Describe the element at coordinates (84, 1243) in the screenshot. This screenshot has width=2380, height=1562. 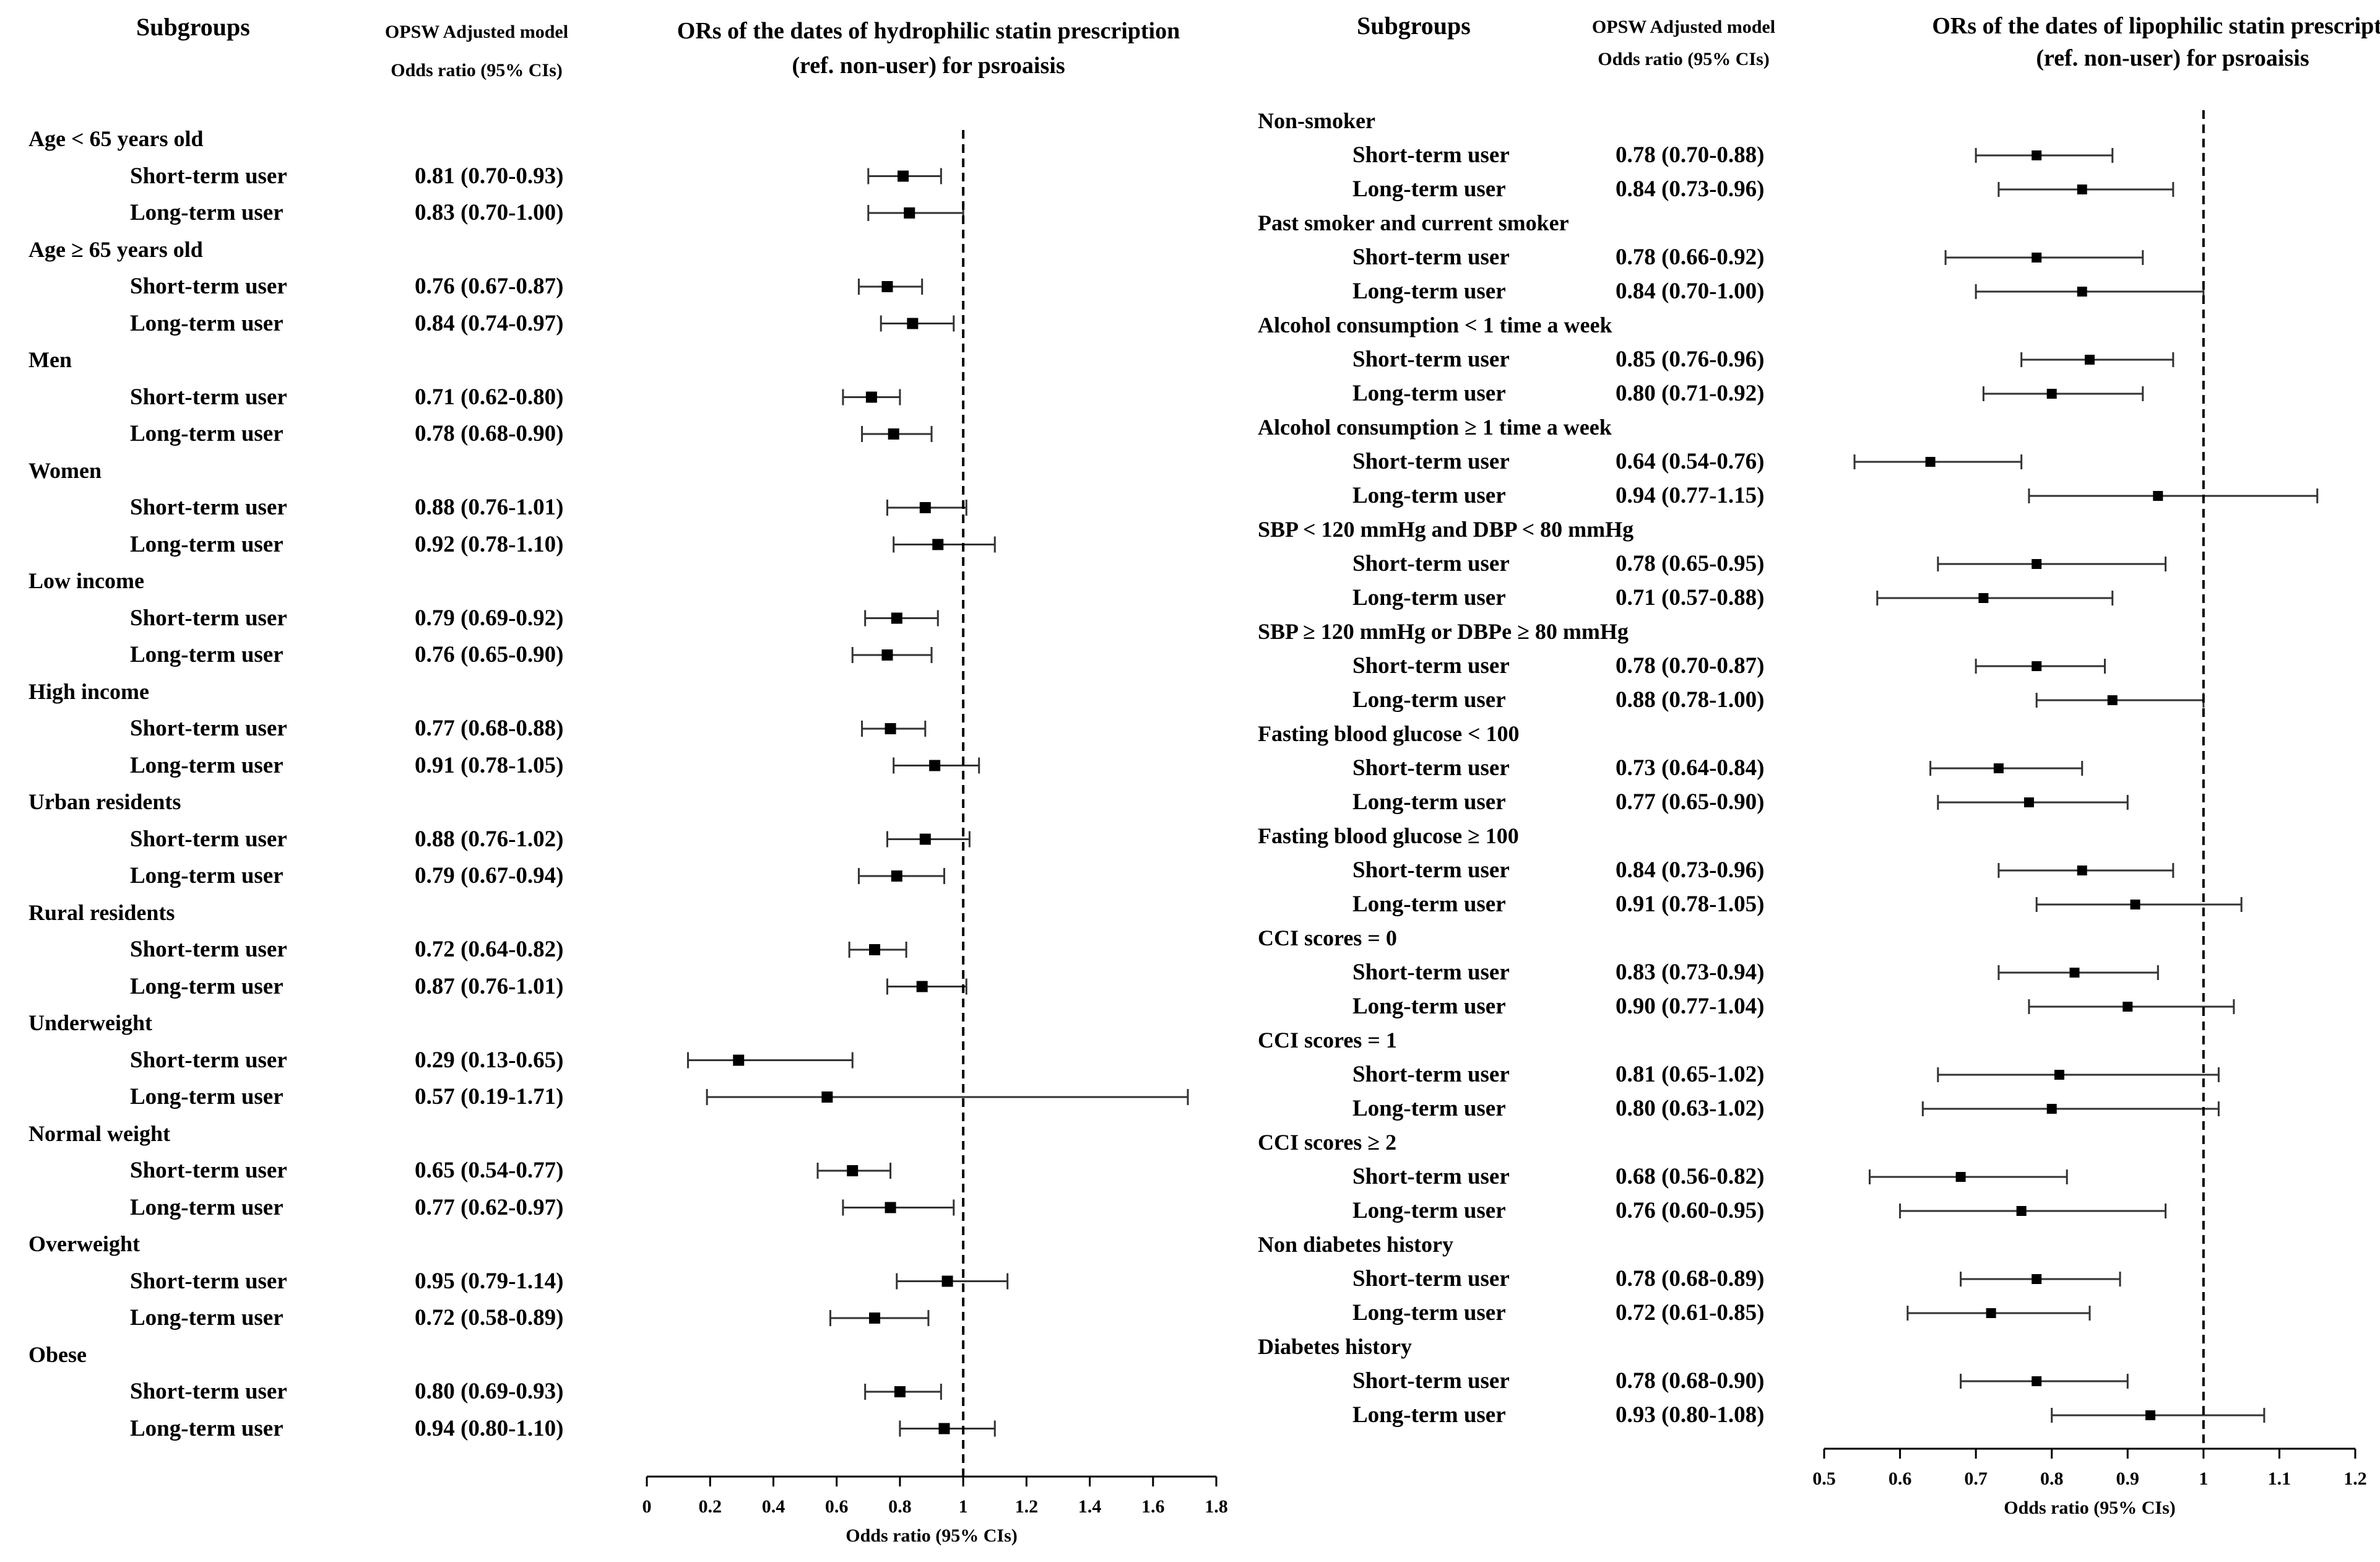
I see `subgroup-heading: Overweight` at that location.